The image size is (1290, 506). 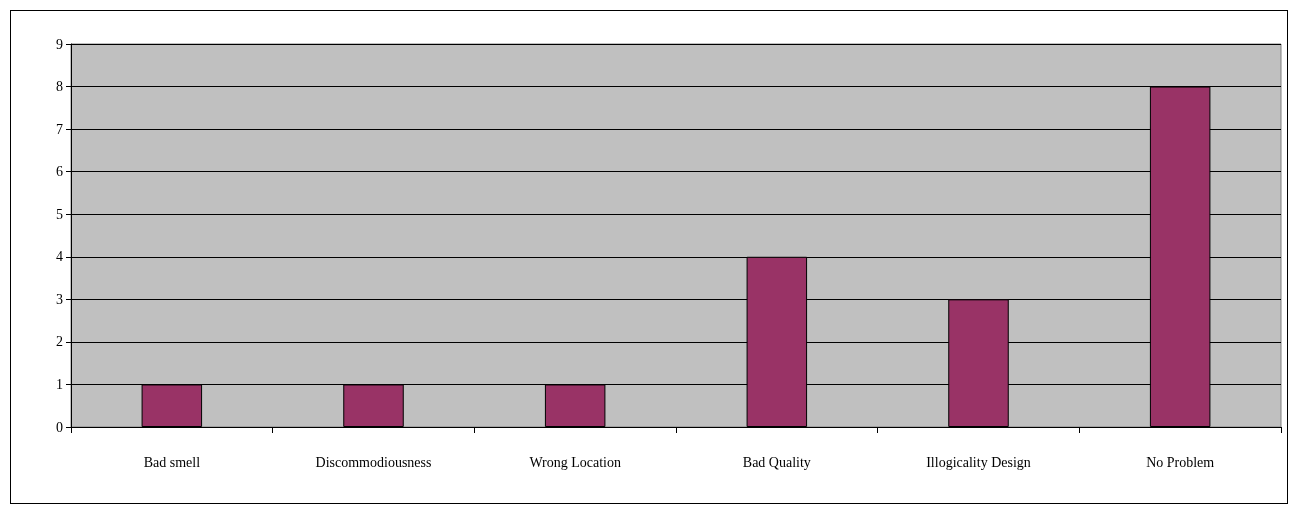 I want to click on y-tick-label: 6, so click(x=59, y=172).